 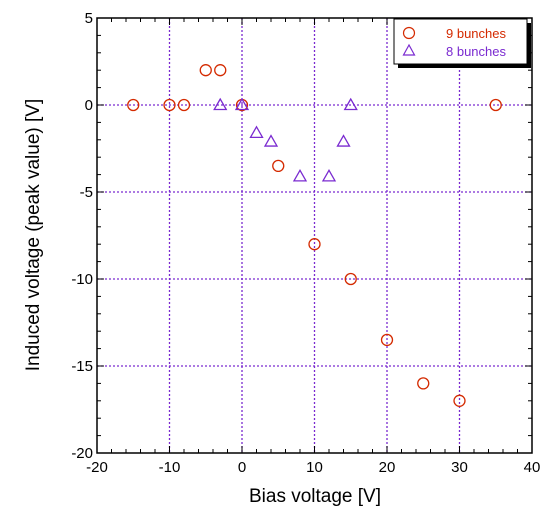 I want to click on y-tick-label: -20, so click(x=82, y=453).